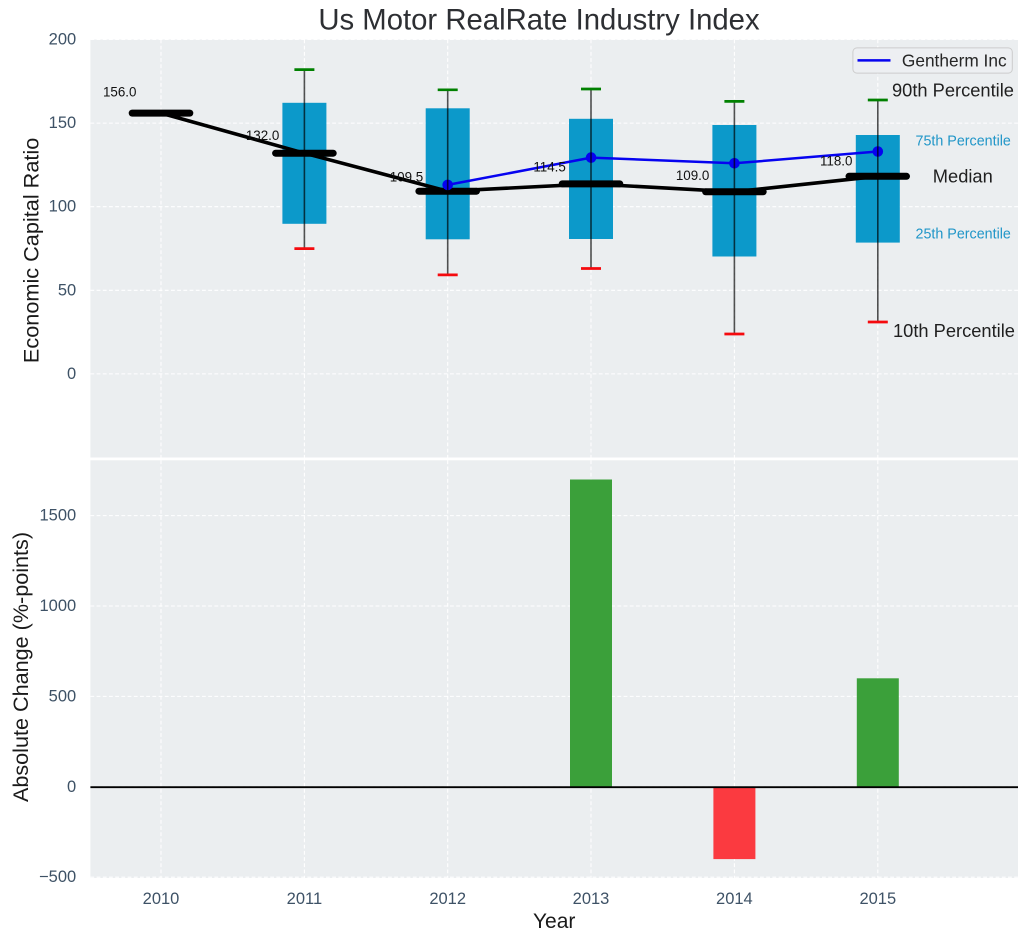 This screenshot has height=947, width=1029. Describe the element at coordinates (31, 250) in the screenshot. I see `svg-text: Economic Capital Ratio` at that location.